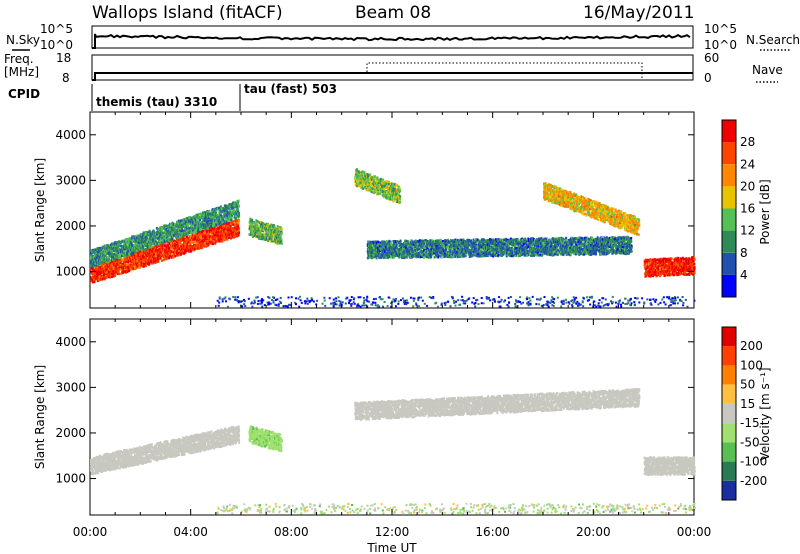 The image size is (800, 554). What do you see at coordinates (63, 58) in the screenshot?
I see `freq-tick-high: 18` at bounding box center [63, 58].